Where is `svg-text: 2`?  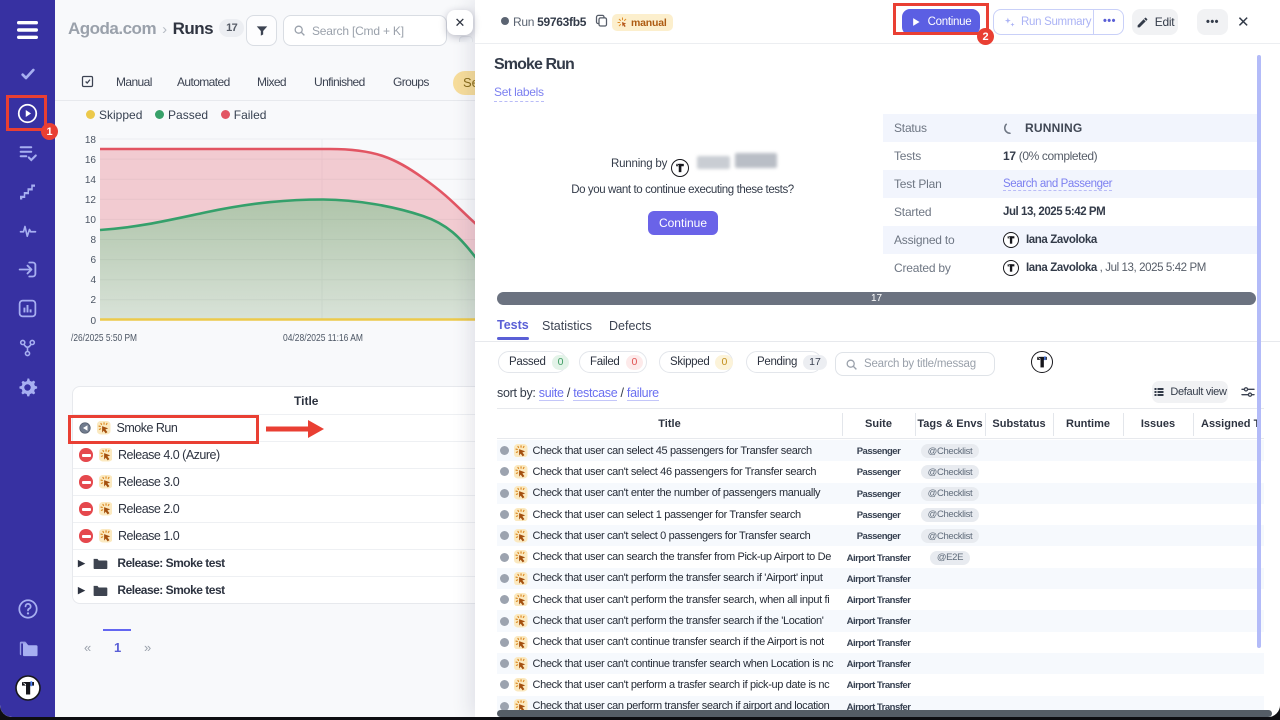
svg-text: 2 is located at coordinates (93, 300).